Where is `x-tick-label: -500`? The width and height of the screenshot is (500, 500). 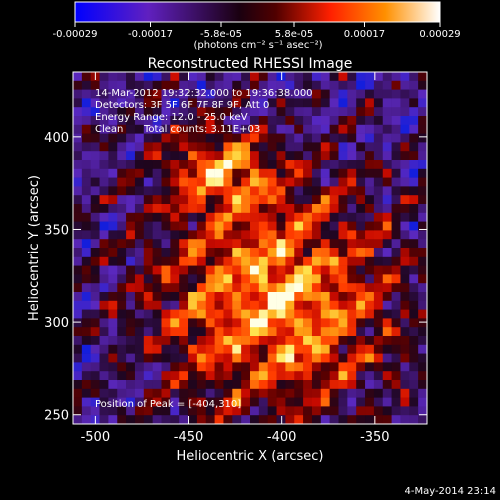 x-tick-label: -500 is located at coordinates (96, 437).